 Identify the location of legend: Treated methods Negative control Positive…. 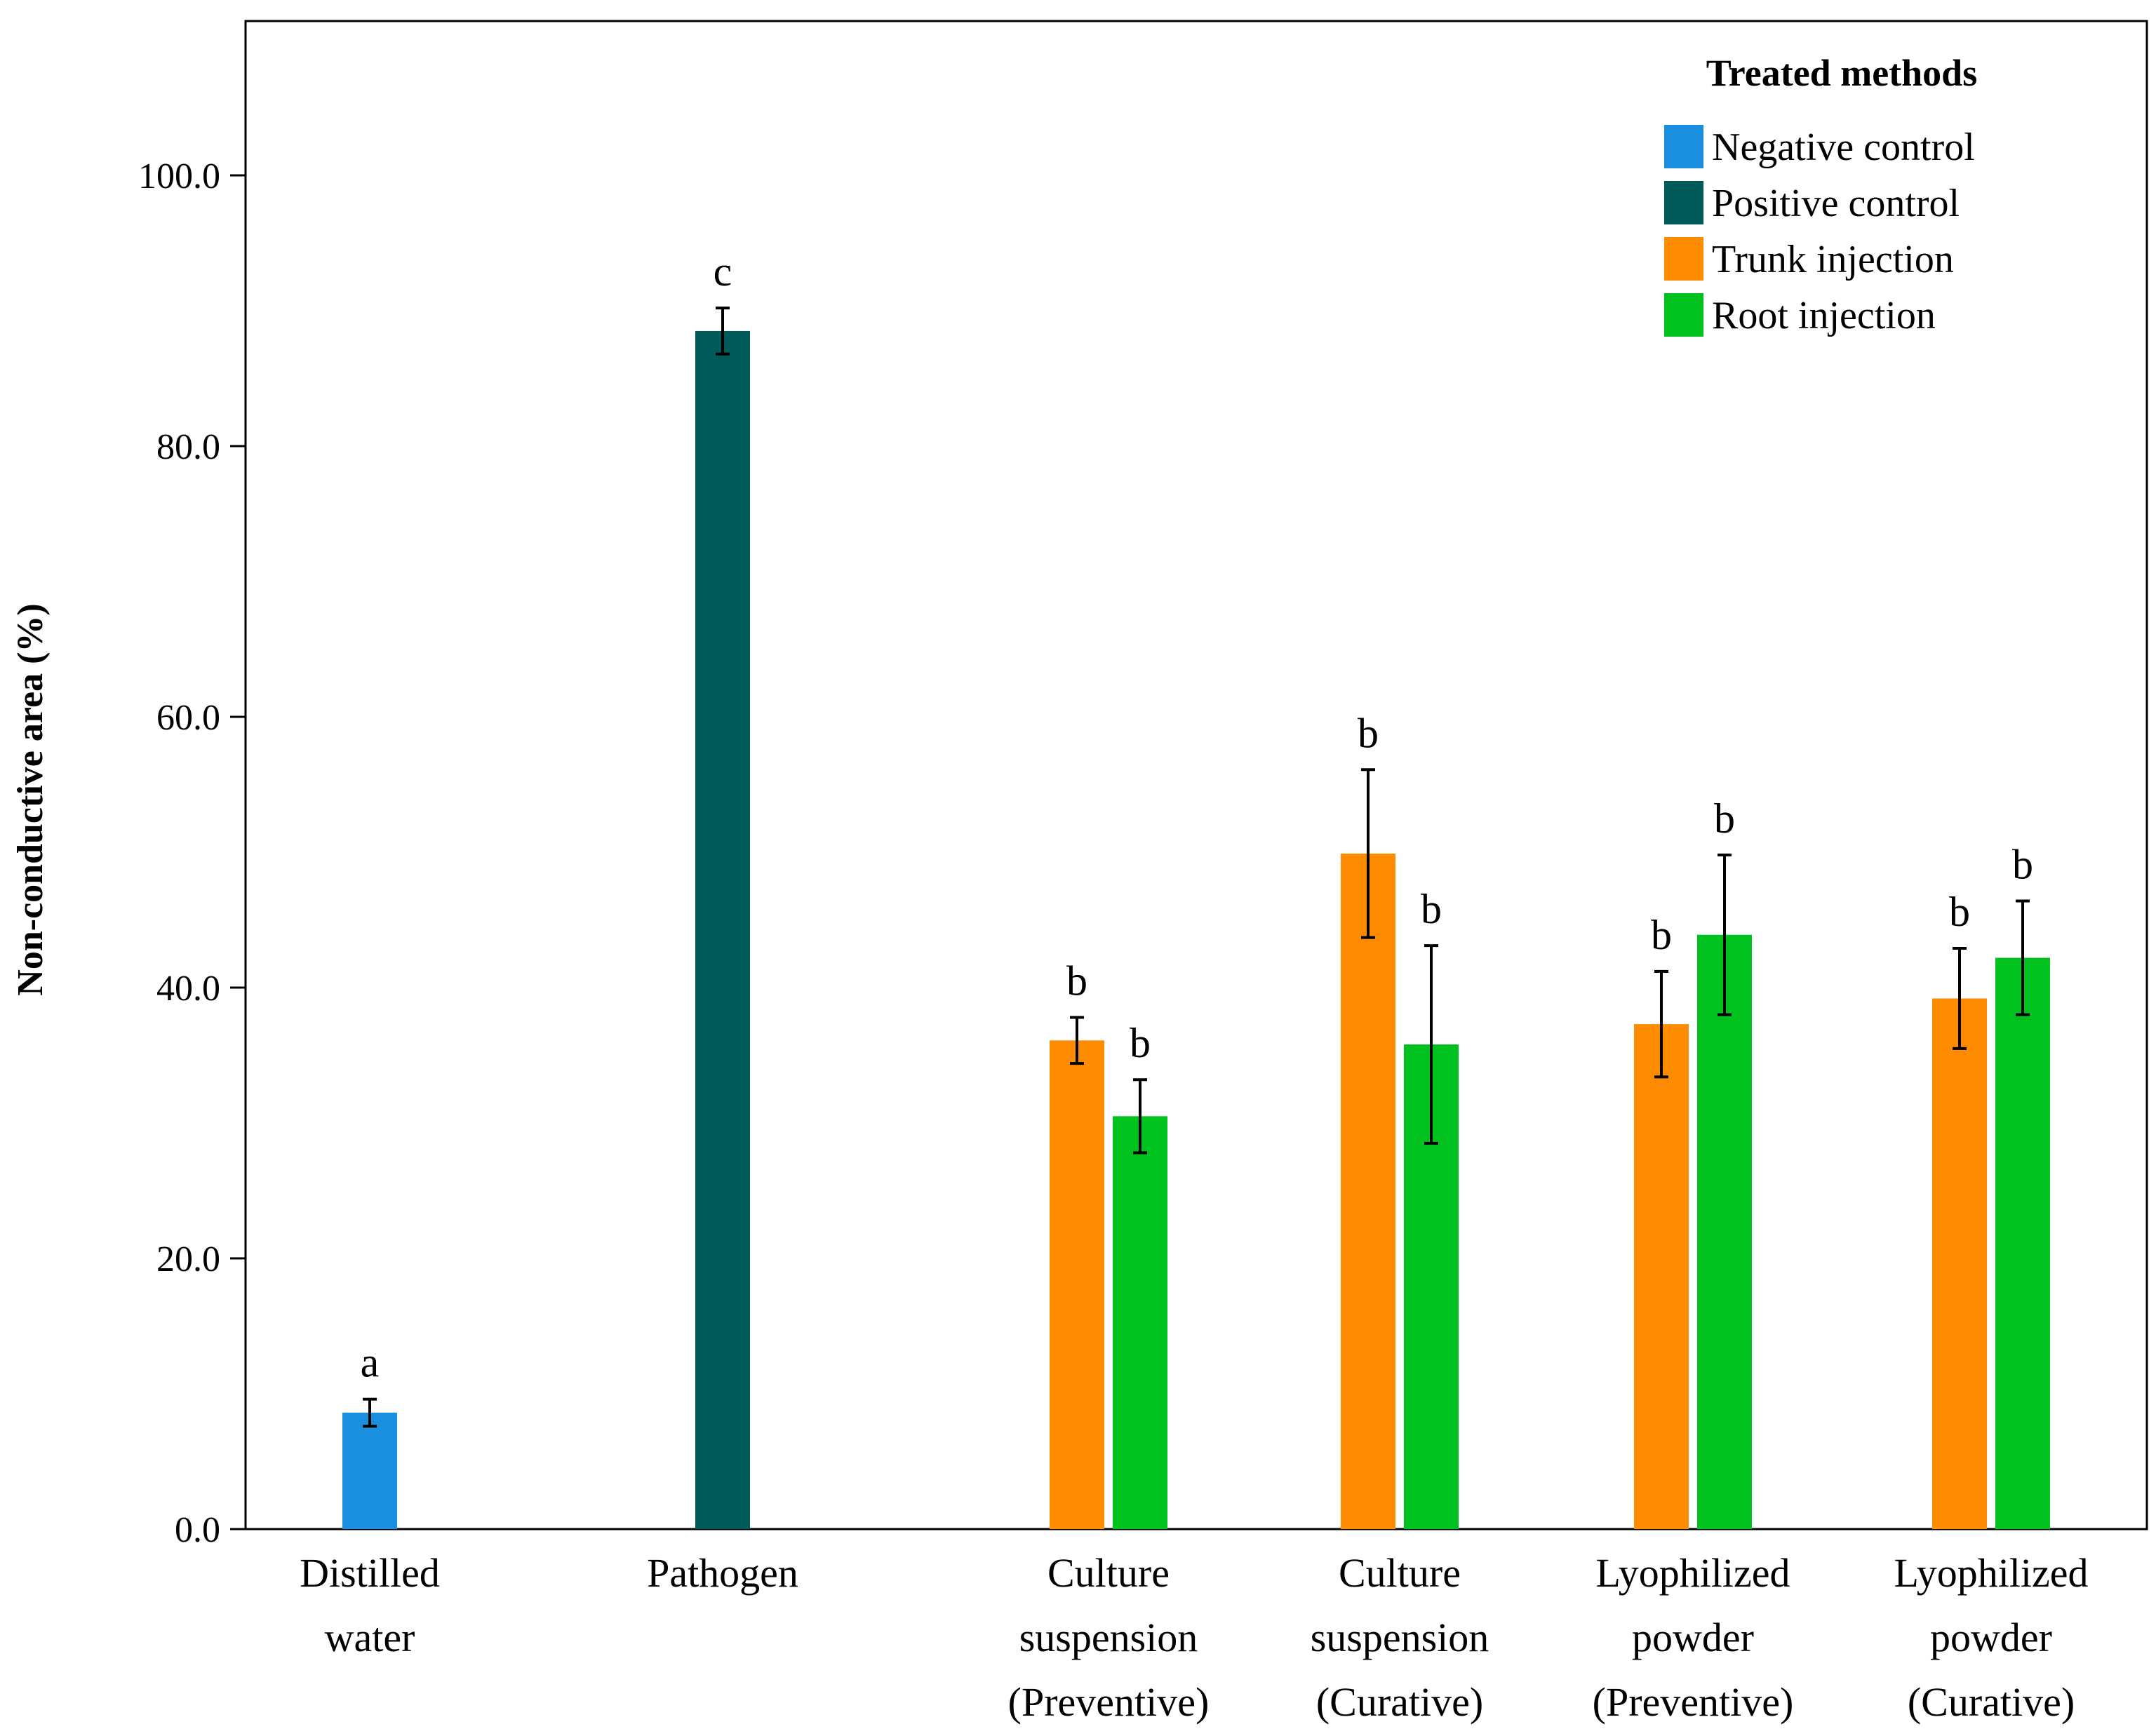
(1820, 194).